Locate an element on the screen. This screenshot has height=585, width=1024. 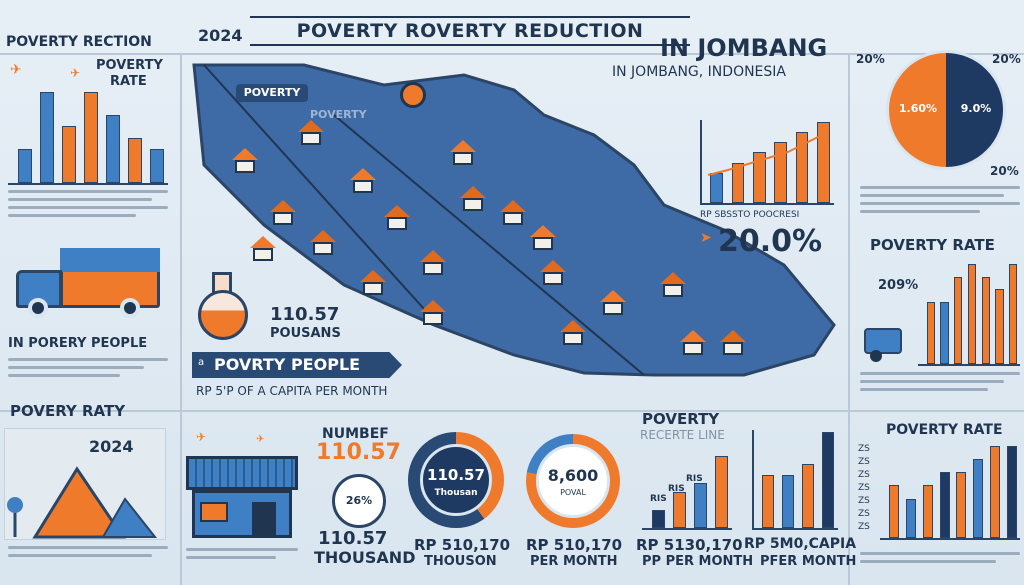
sun-icon is located at coordinates (413, 95).